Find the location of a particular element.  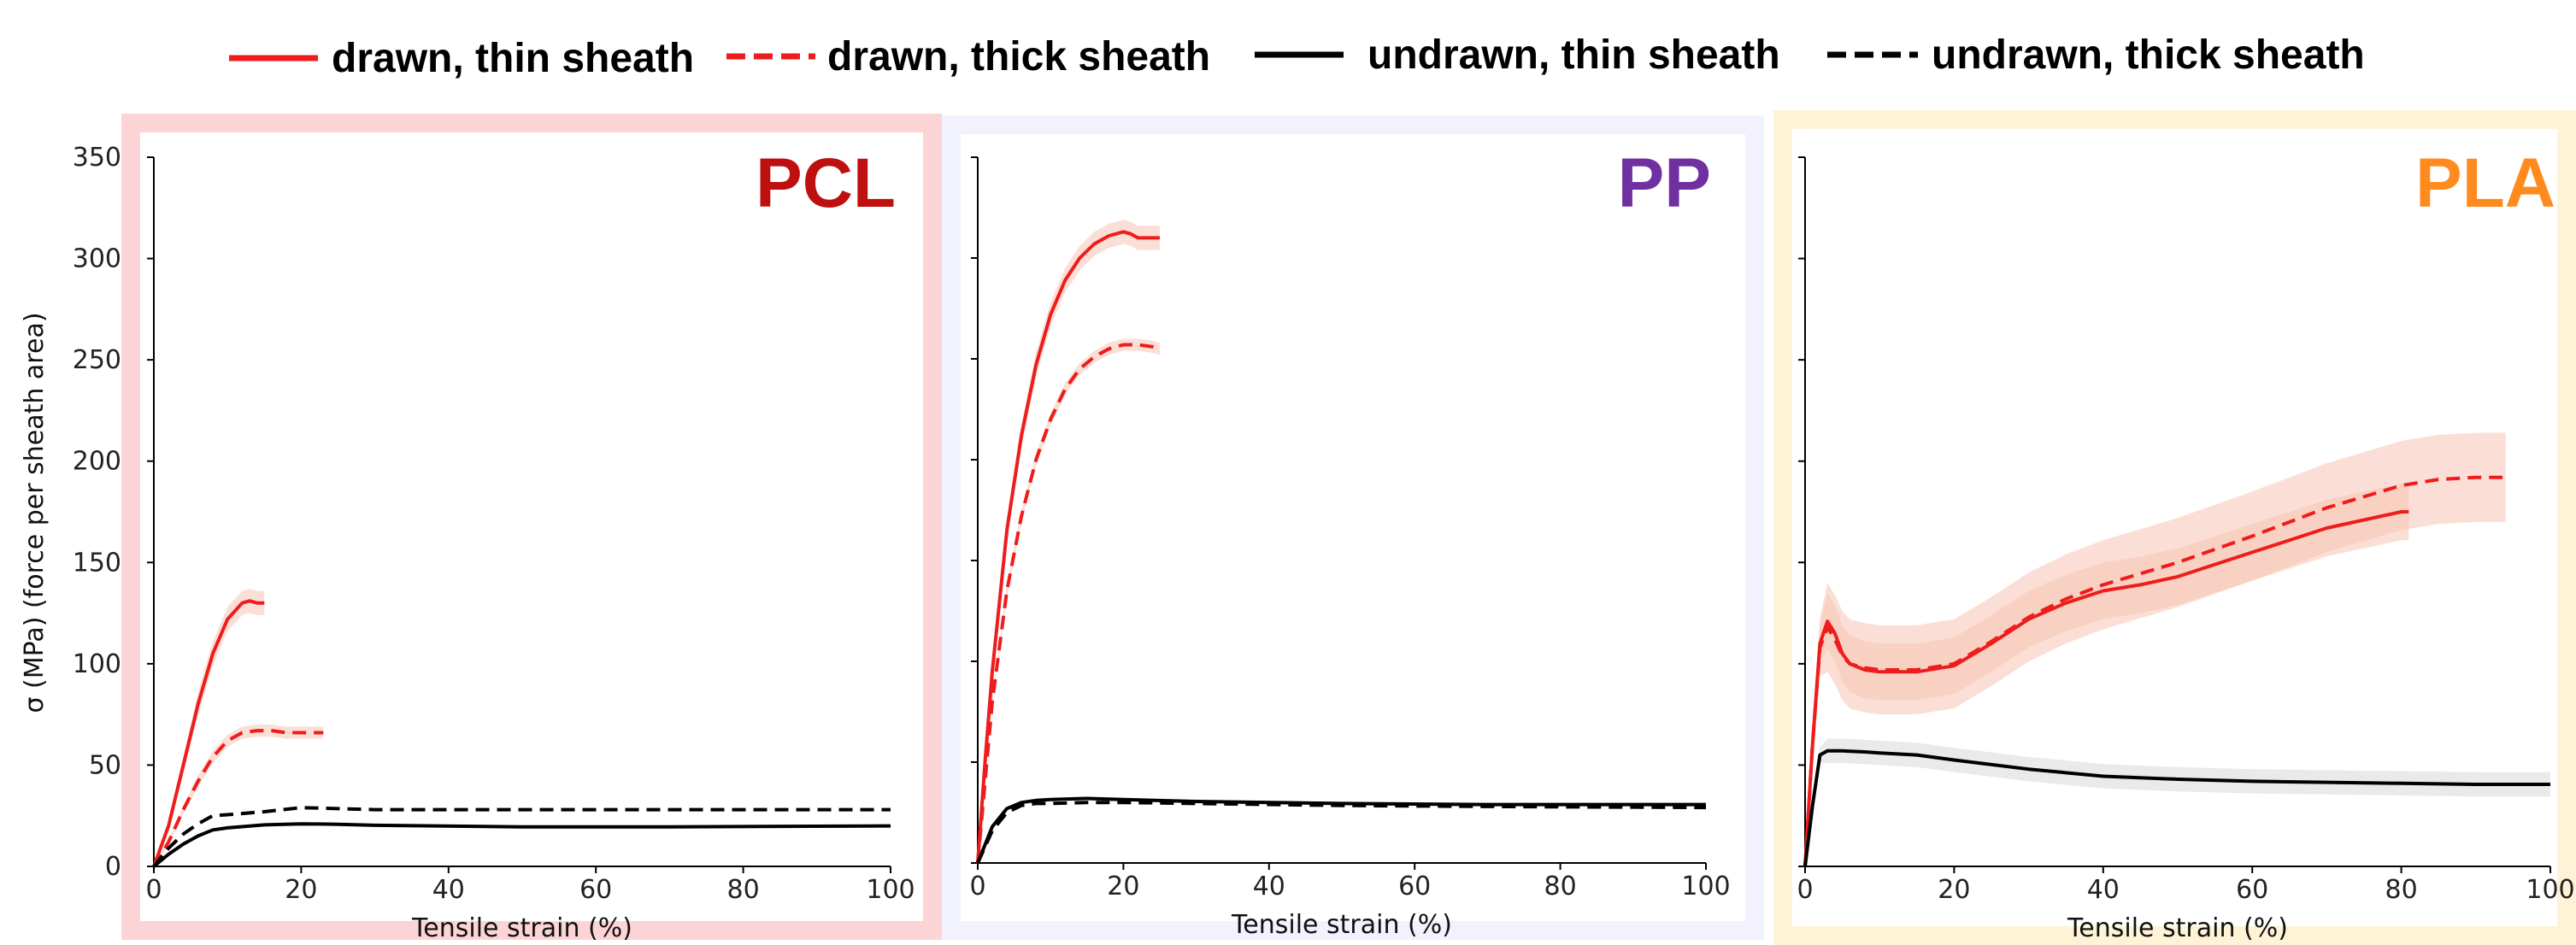

band-pcl-drawn-thick-sheath is located at coordinates (239, 795).